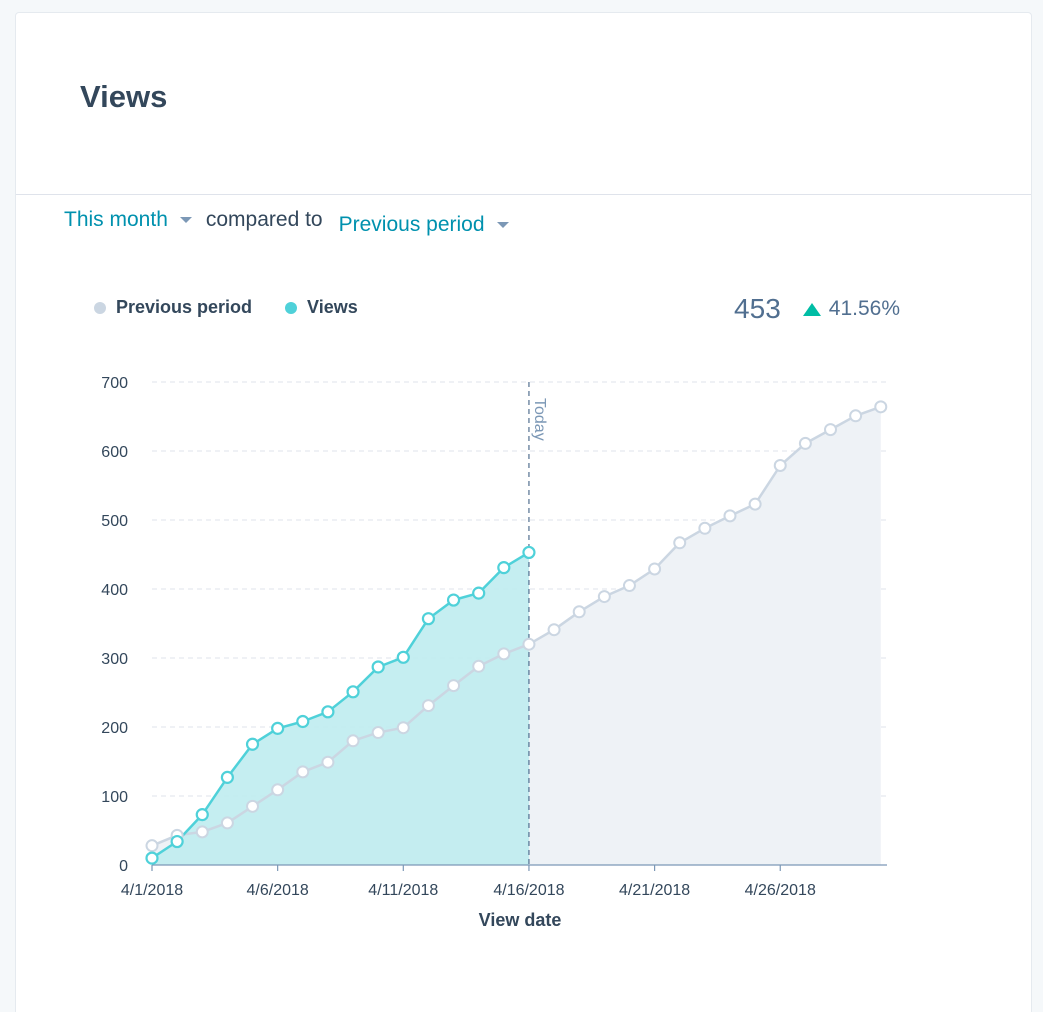  What do you see at coordinates (780, 890) in the screenshot?
I see `x-tick-label: 4/26/2018` at bounding box center [780, 890].